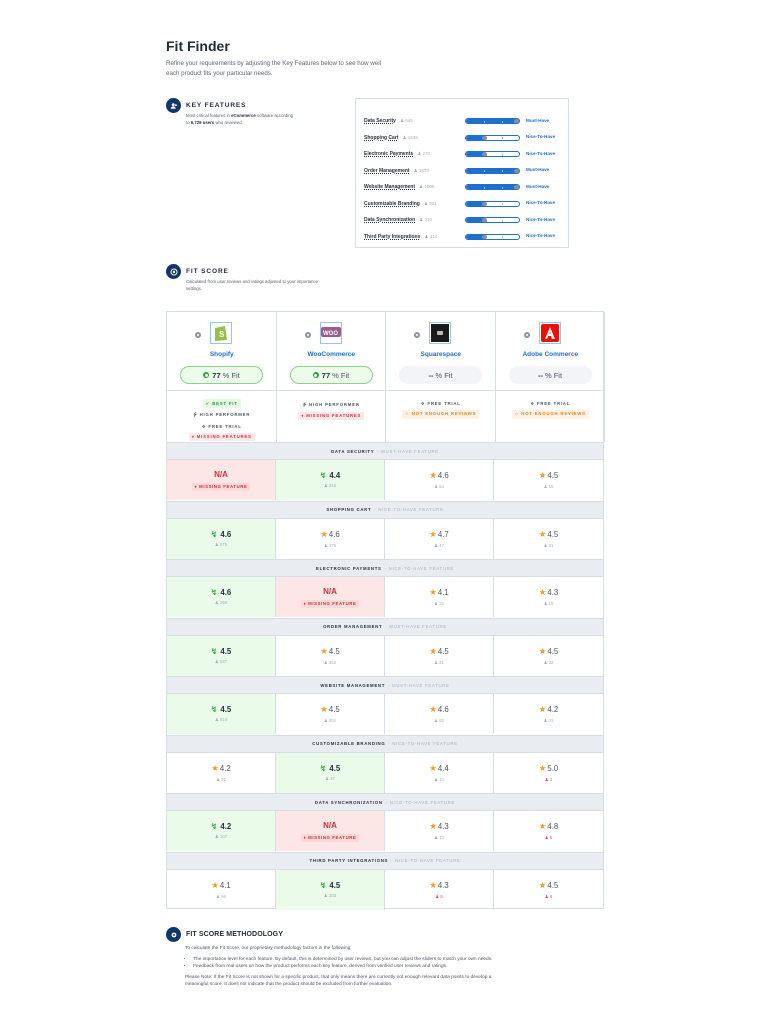 The width and height of the screenshot is (768, 1024). Describe the element at coordinates (224, 436) in the screenshot. I see `badge-label: MISSING FEATURES` at that location.